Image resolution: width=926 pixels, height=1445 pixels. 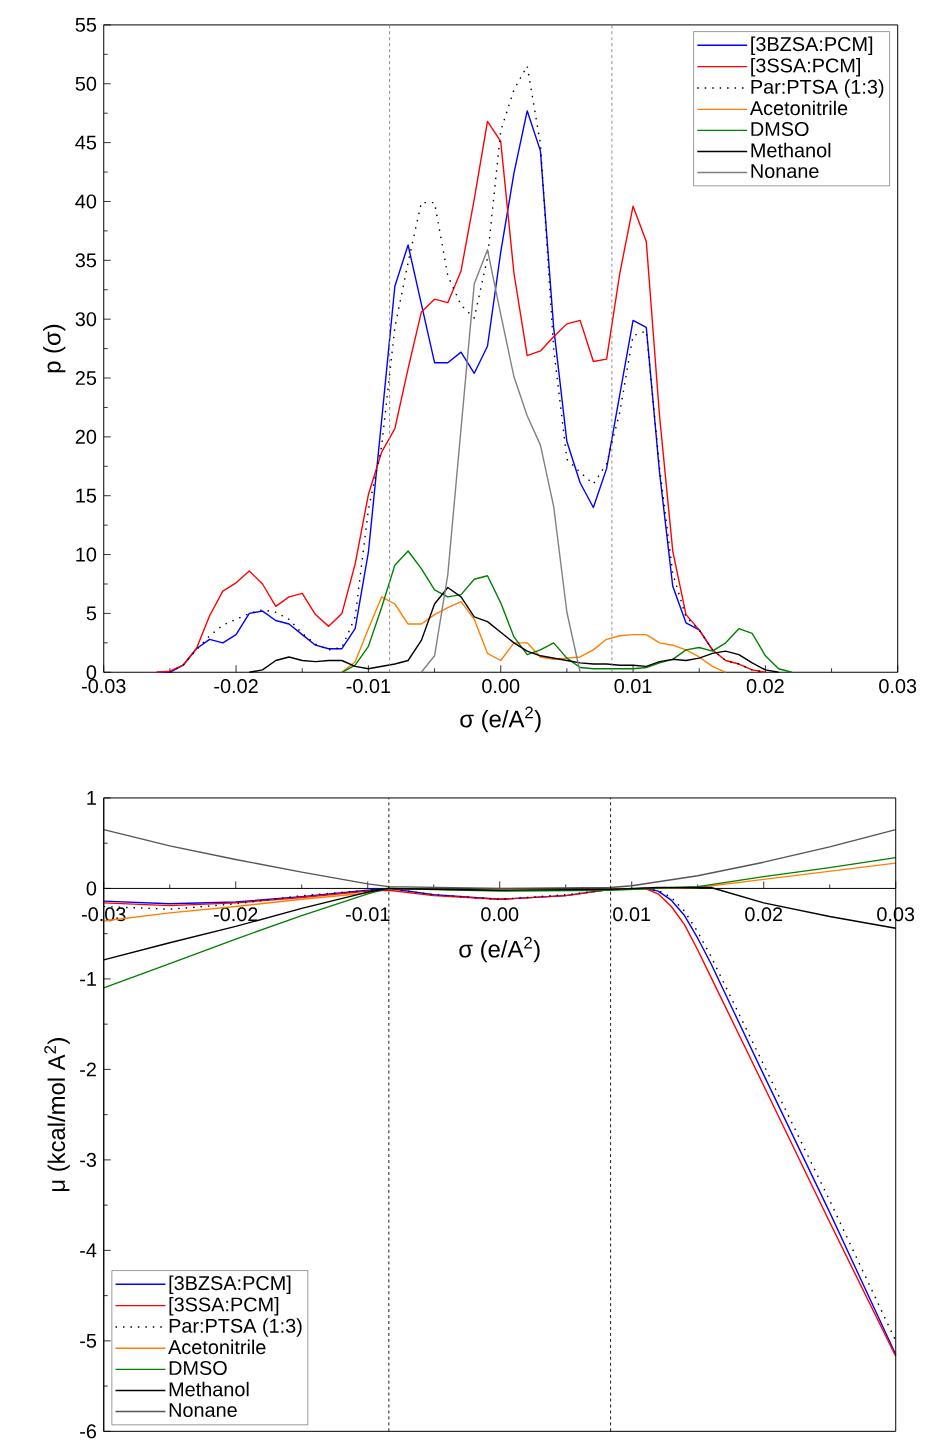 What do you see at coordinates (86, 378) in the screenshot?
I see `y-tick-label: 25` at bounding box center [86, 378].